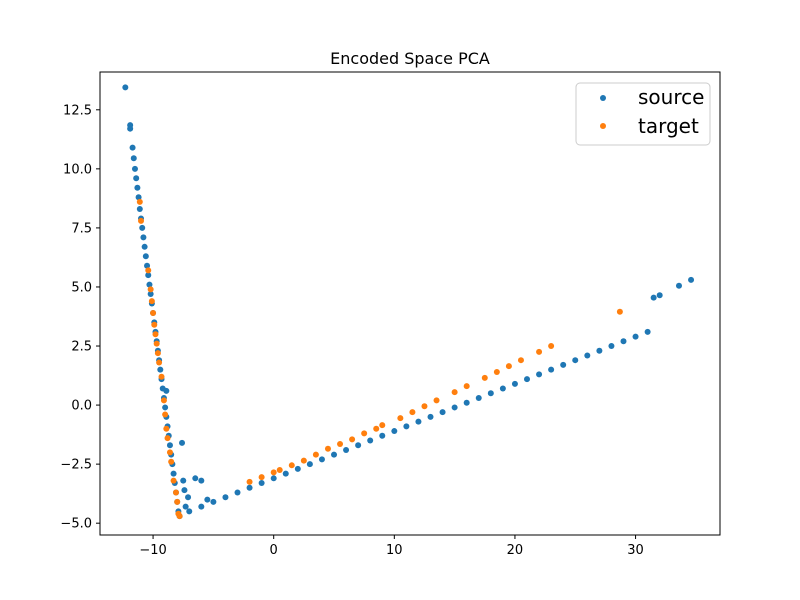 The width and height of the screenshot is (800, 600). Describe the element at coordinates (76, 465) in the screenshot. I see `y-tick-label: −2.5` at that location.